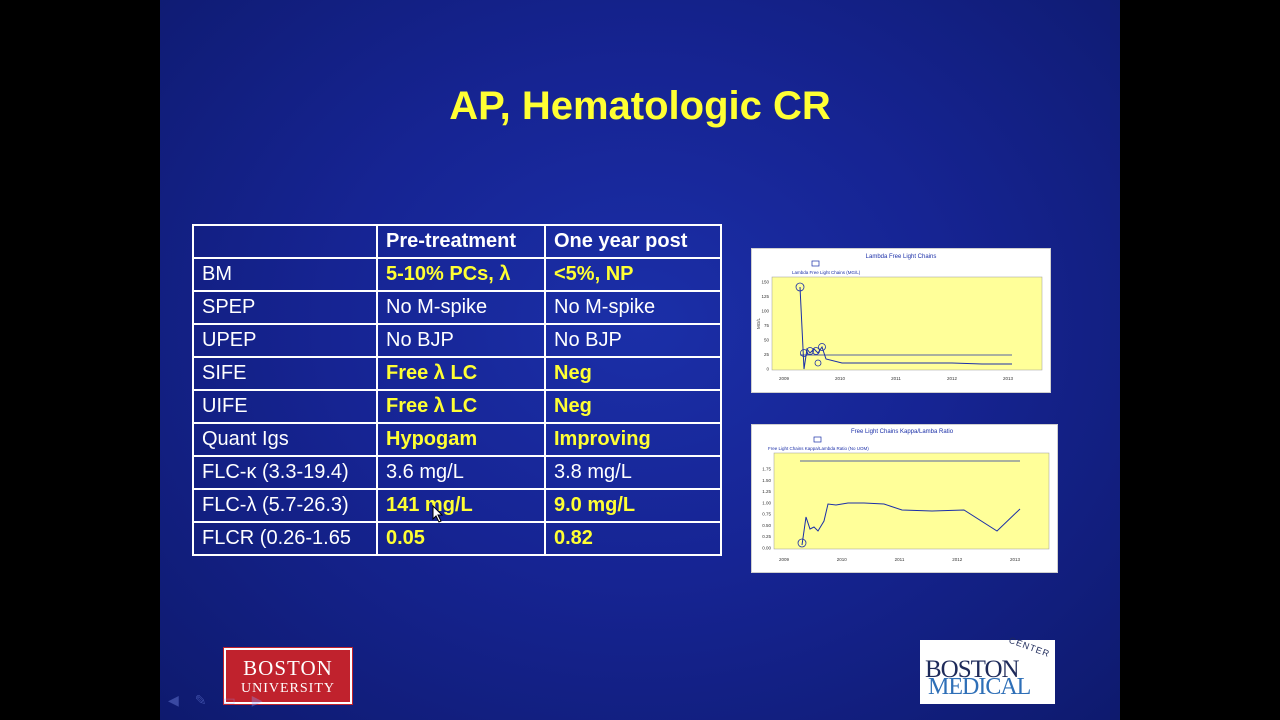 This screenshot has height=720, width=1280. What do you see at coordinates (766, 502) in the screenshot?
I see `chart2-y-tick-label: 1.00` at bounding box center [766, 502].